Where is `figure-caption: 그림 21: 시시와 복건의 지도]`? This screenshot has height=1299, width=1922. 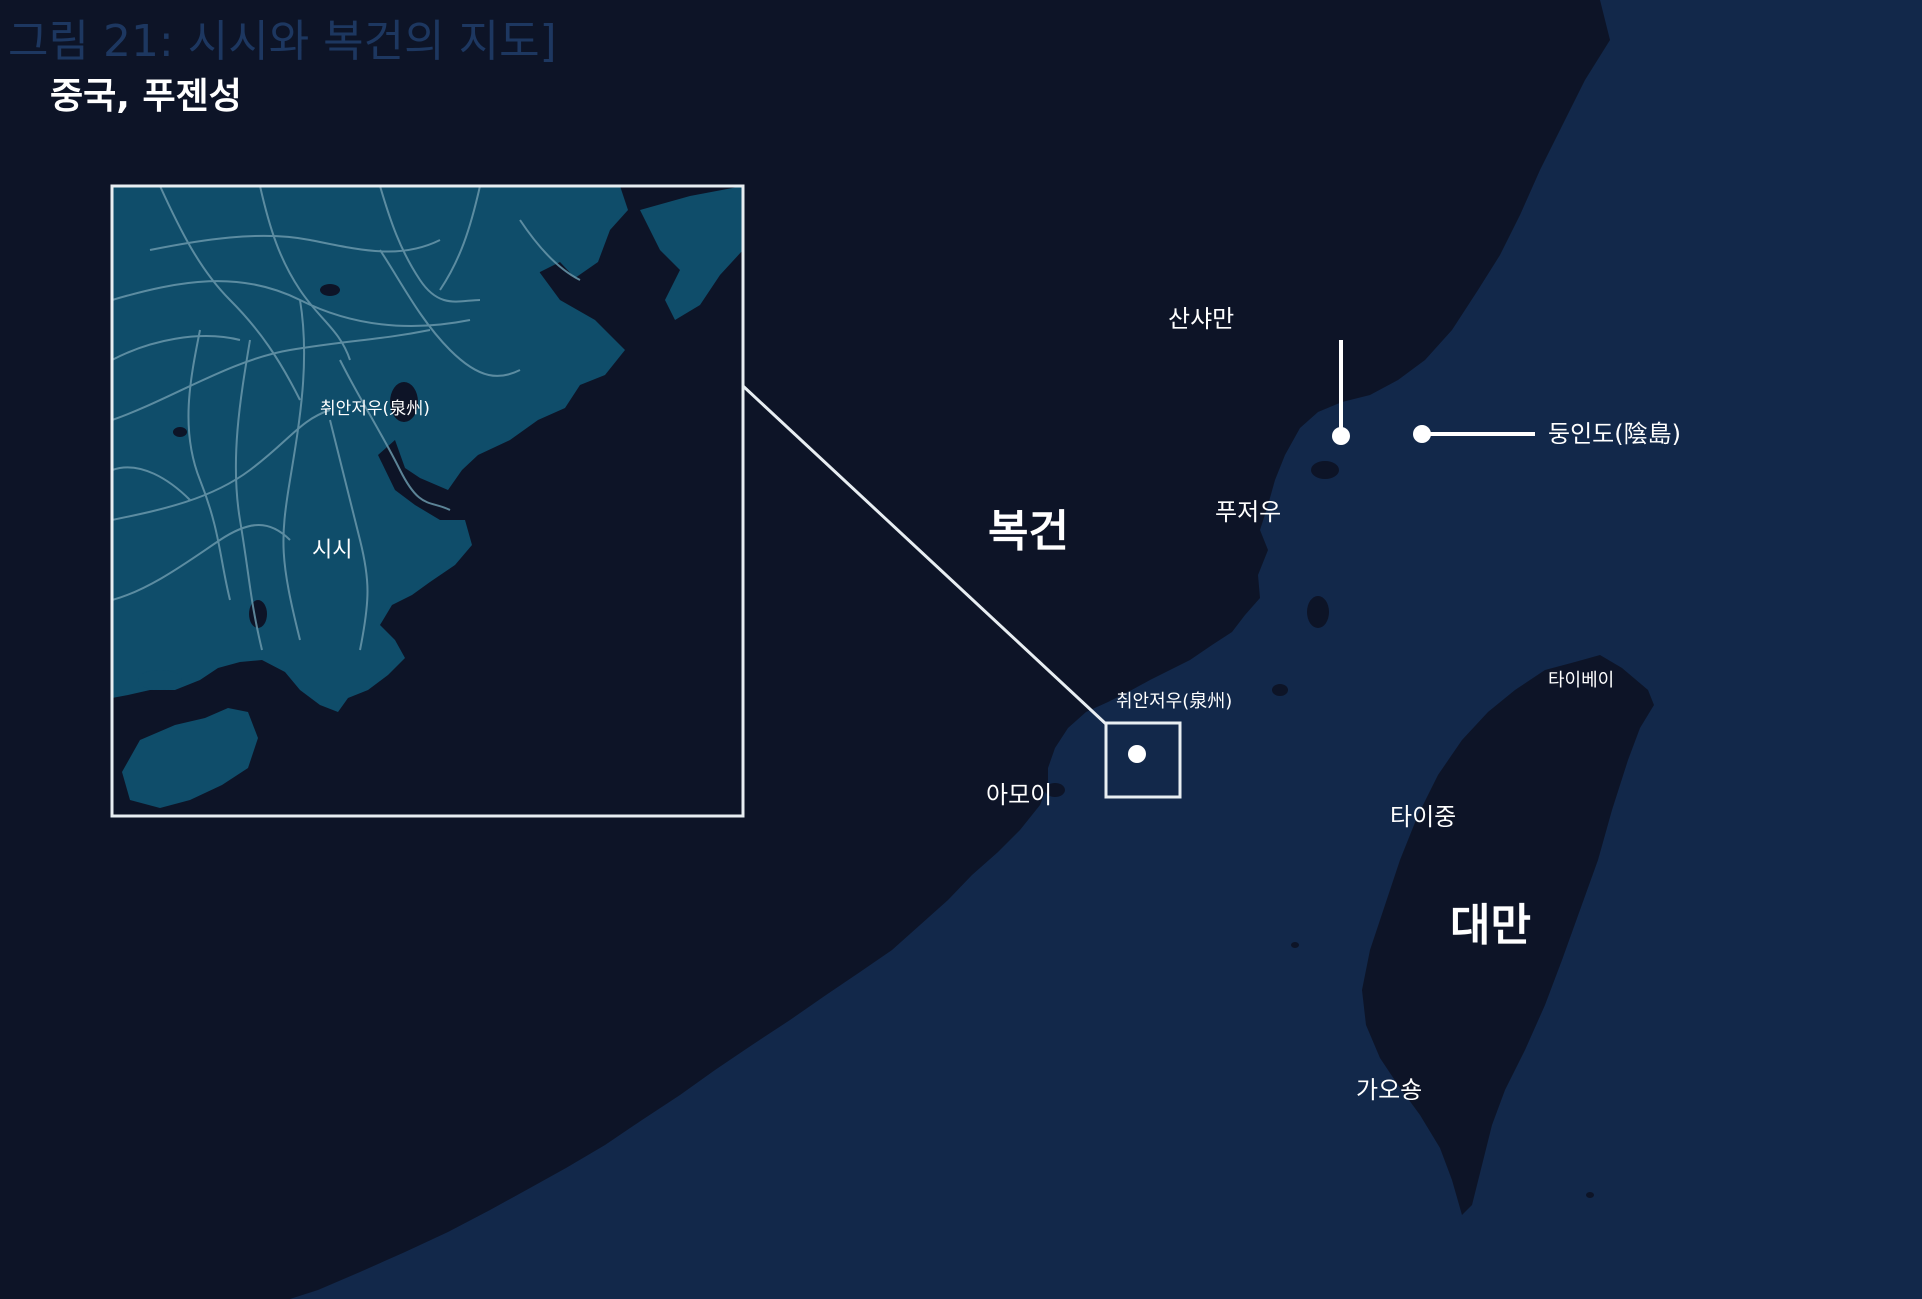 figure-caption: 그림 21: 시시와 복건의 지도] is located at coordinates (282, 41).